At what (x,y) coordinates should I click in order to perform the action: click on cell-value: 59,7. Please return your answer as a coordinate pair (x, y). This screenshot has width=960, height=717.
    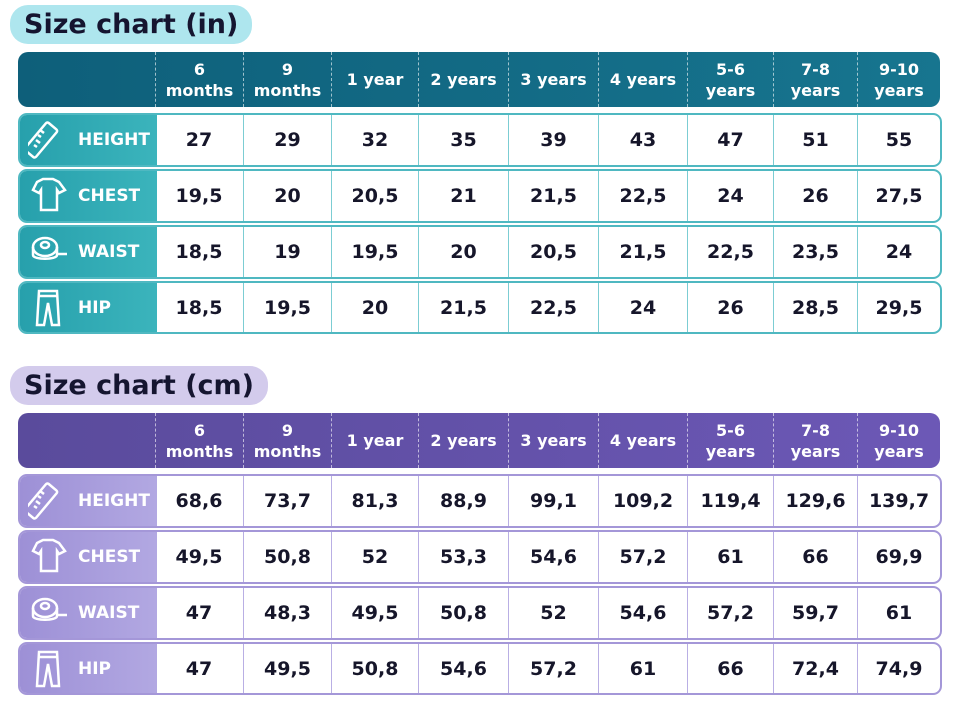
    Looking at the image, I should click on (815, 613).